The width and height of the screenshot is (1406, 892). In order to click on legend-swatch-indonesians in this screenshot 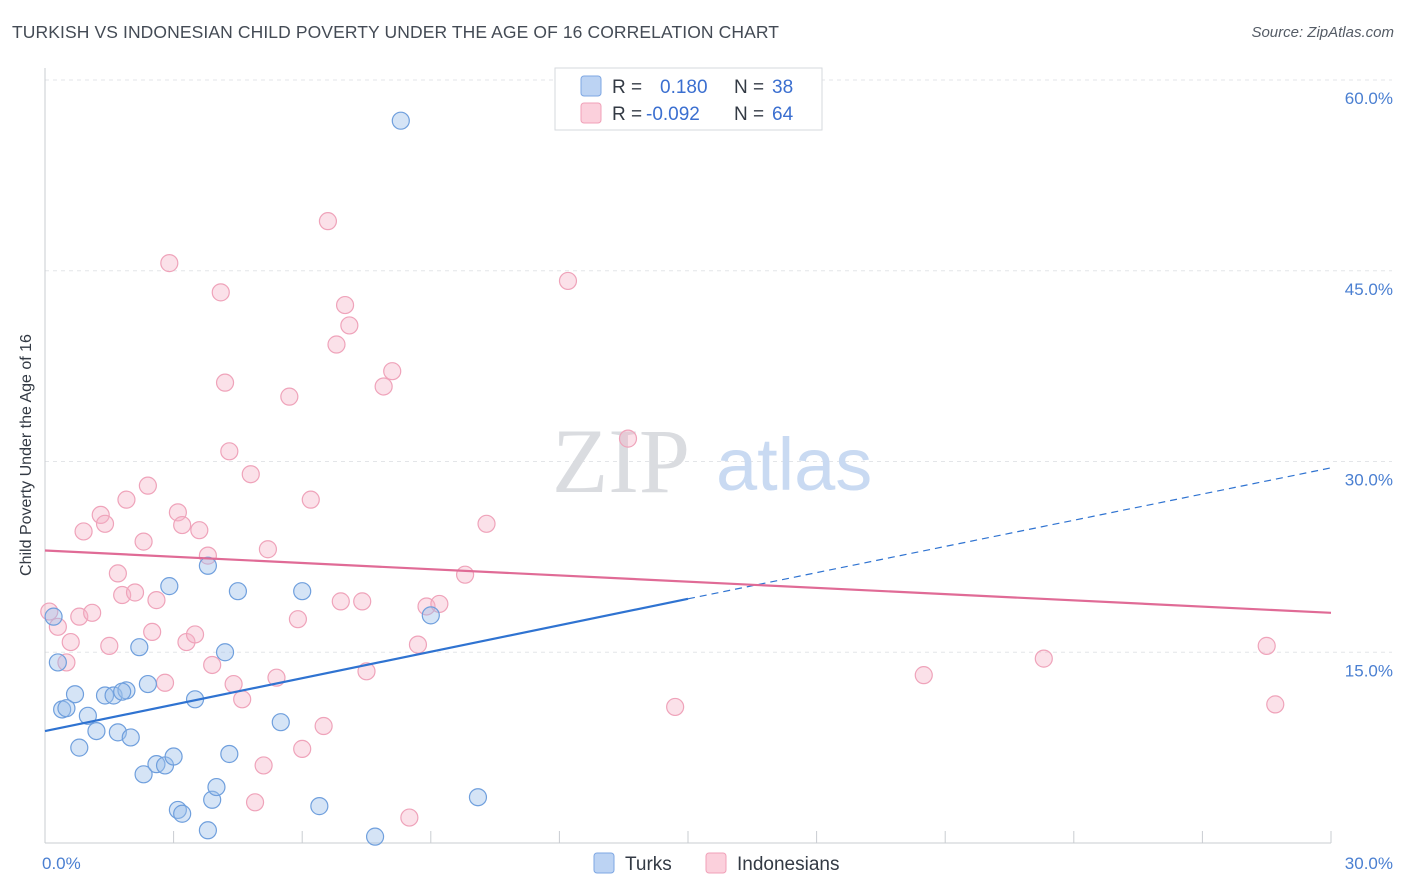, I will do `click(591, 113)`.